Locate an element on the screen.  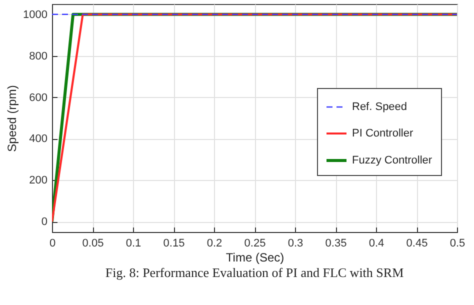
x-tick-label: 0.4 is located at coordinates (376, 244).